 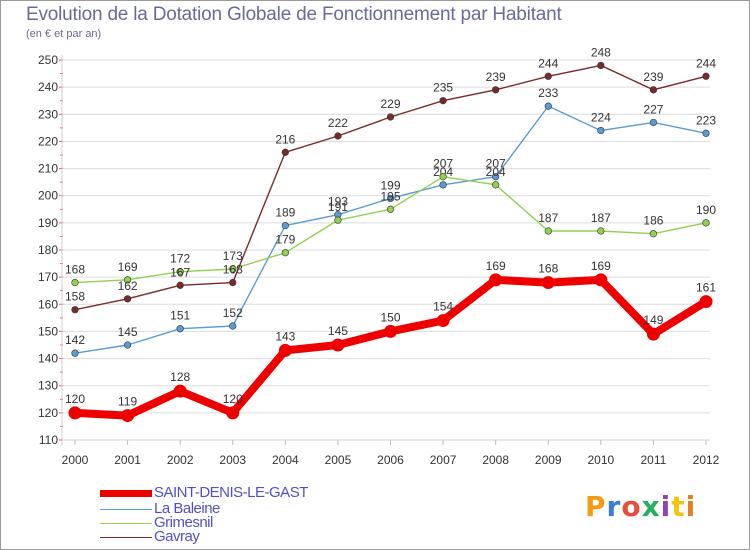 I want to click on proxiti-logo: Proxiti, so click(x=640, y=506).